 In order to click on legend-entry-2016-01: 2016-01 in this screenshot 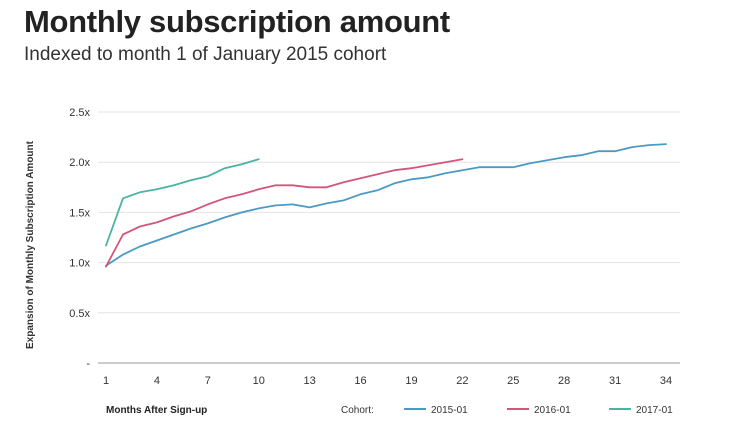, I will do `click(552, 410)`.